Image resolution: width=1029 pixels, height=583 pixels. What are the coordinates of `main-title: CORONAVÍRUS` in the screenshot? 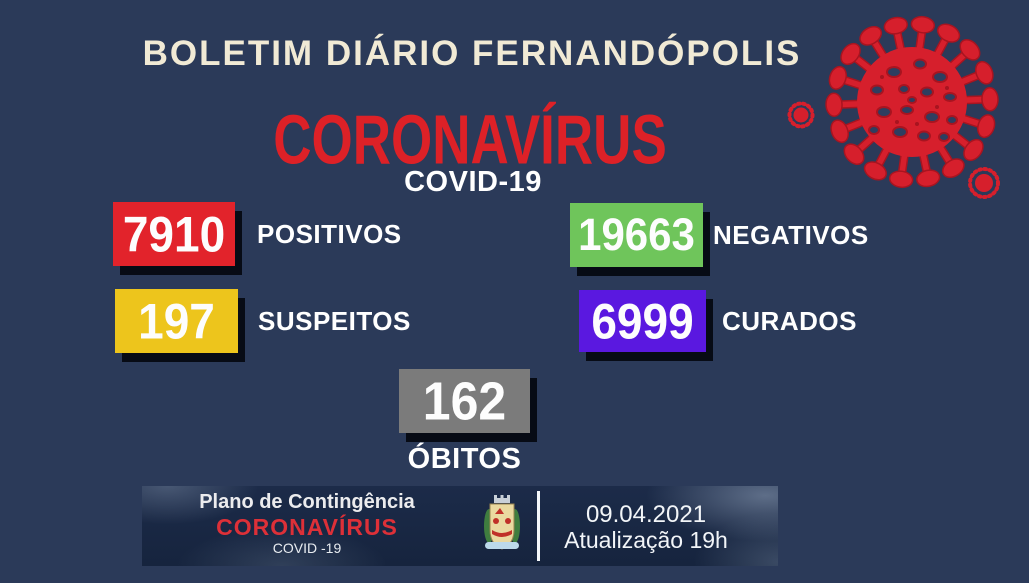 It's located at (470, 140).